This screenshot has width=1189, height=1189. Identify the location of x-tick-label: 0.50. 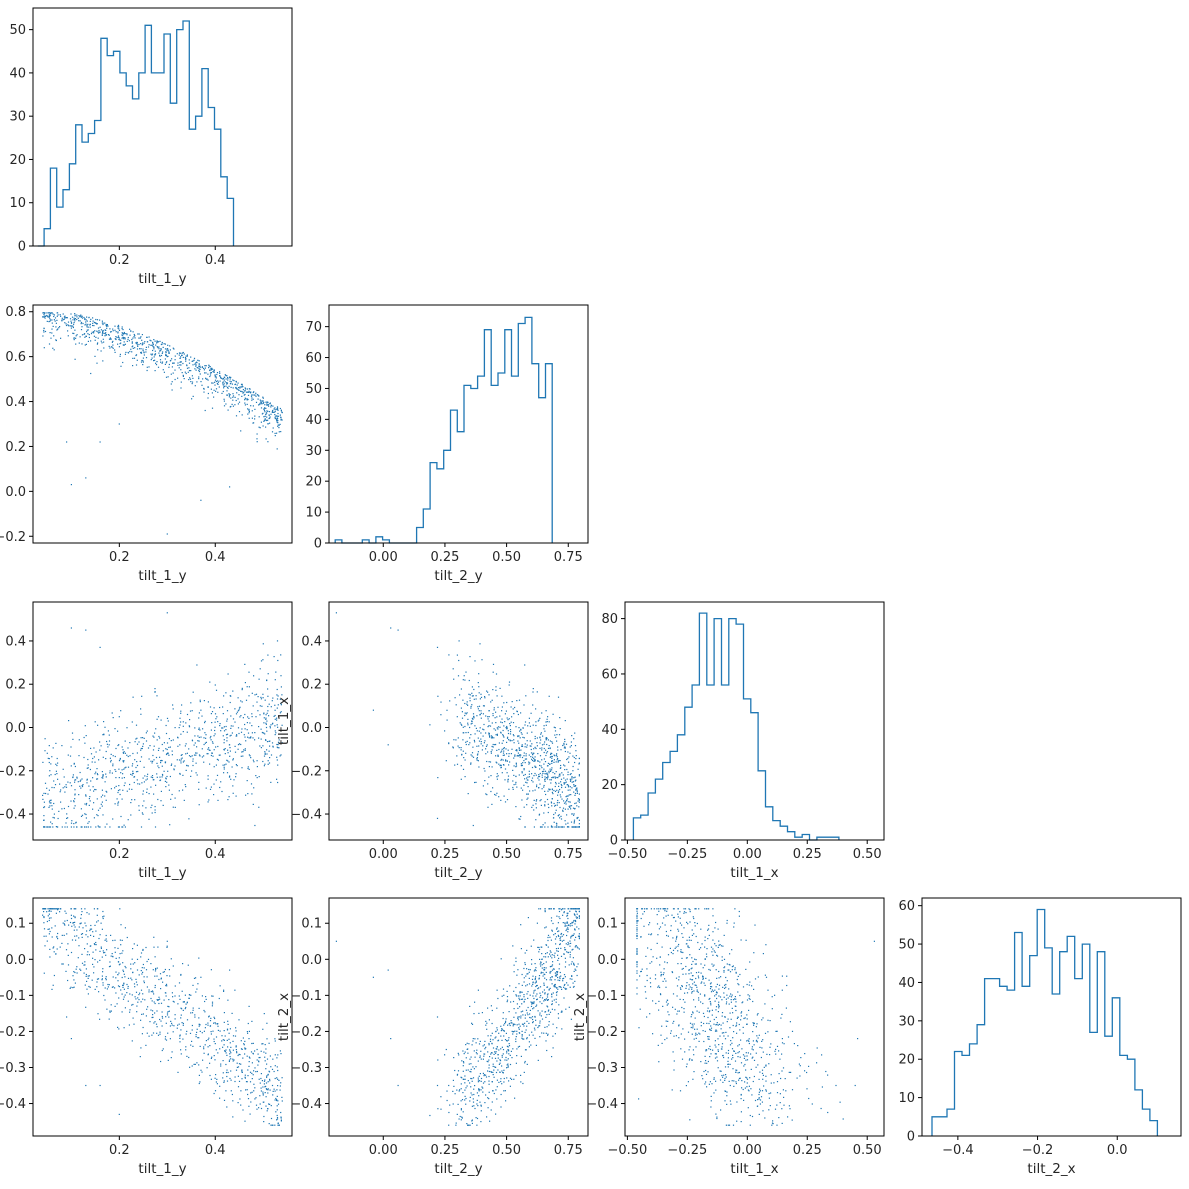
(506, 854).